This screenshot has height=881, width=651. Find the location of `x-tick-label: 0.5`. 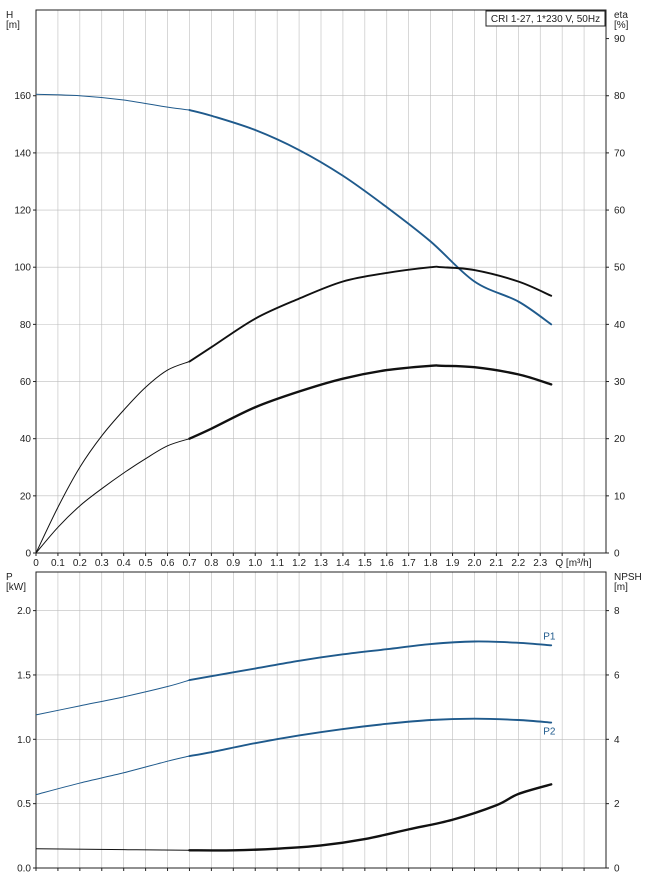

x-tick-label: 0.5 is located at coordinates (146, 563).